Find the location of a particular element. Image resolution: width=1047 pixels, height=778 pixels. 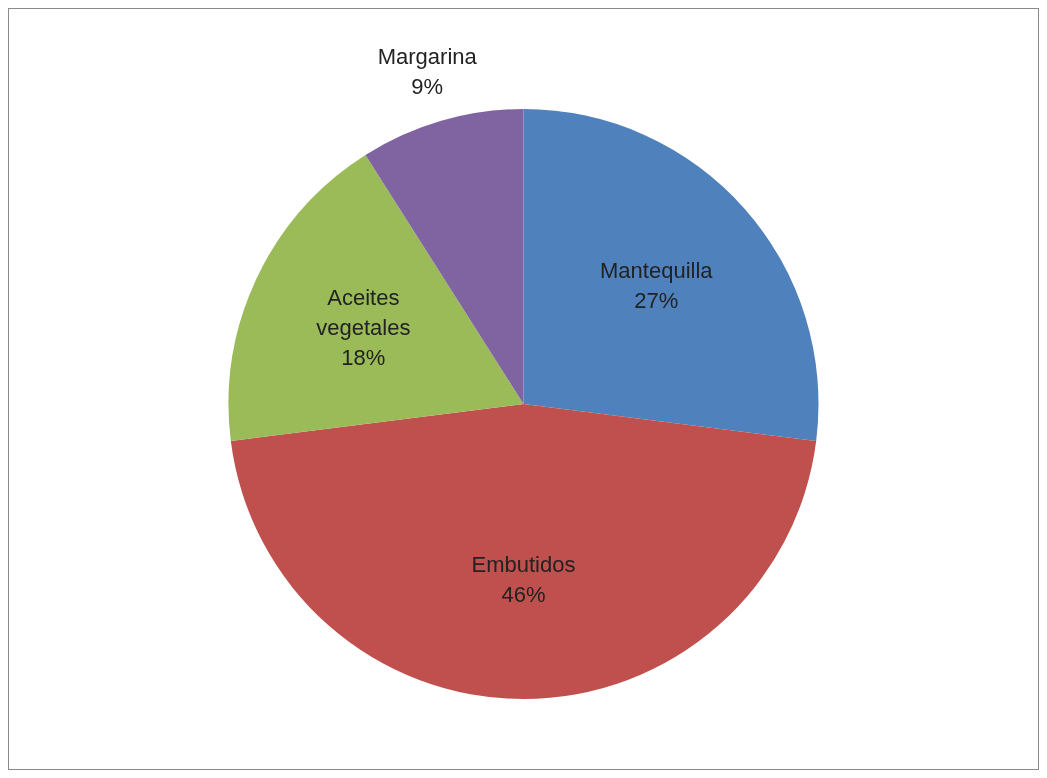

slice-label: Mantequilla is located at coordinates (657, 271).